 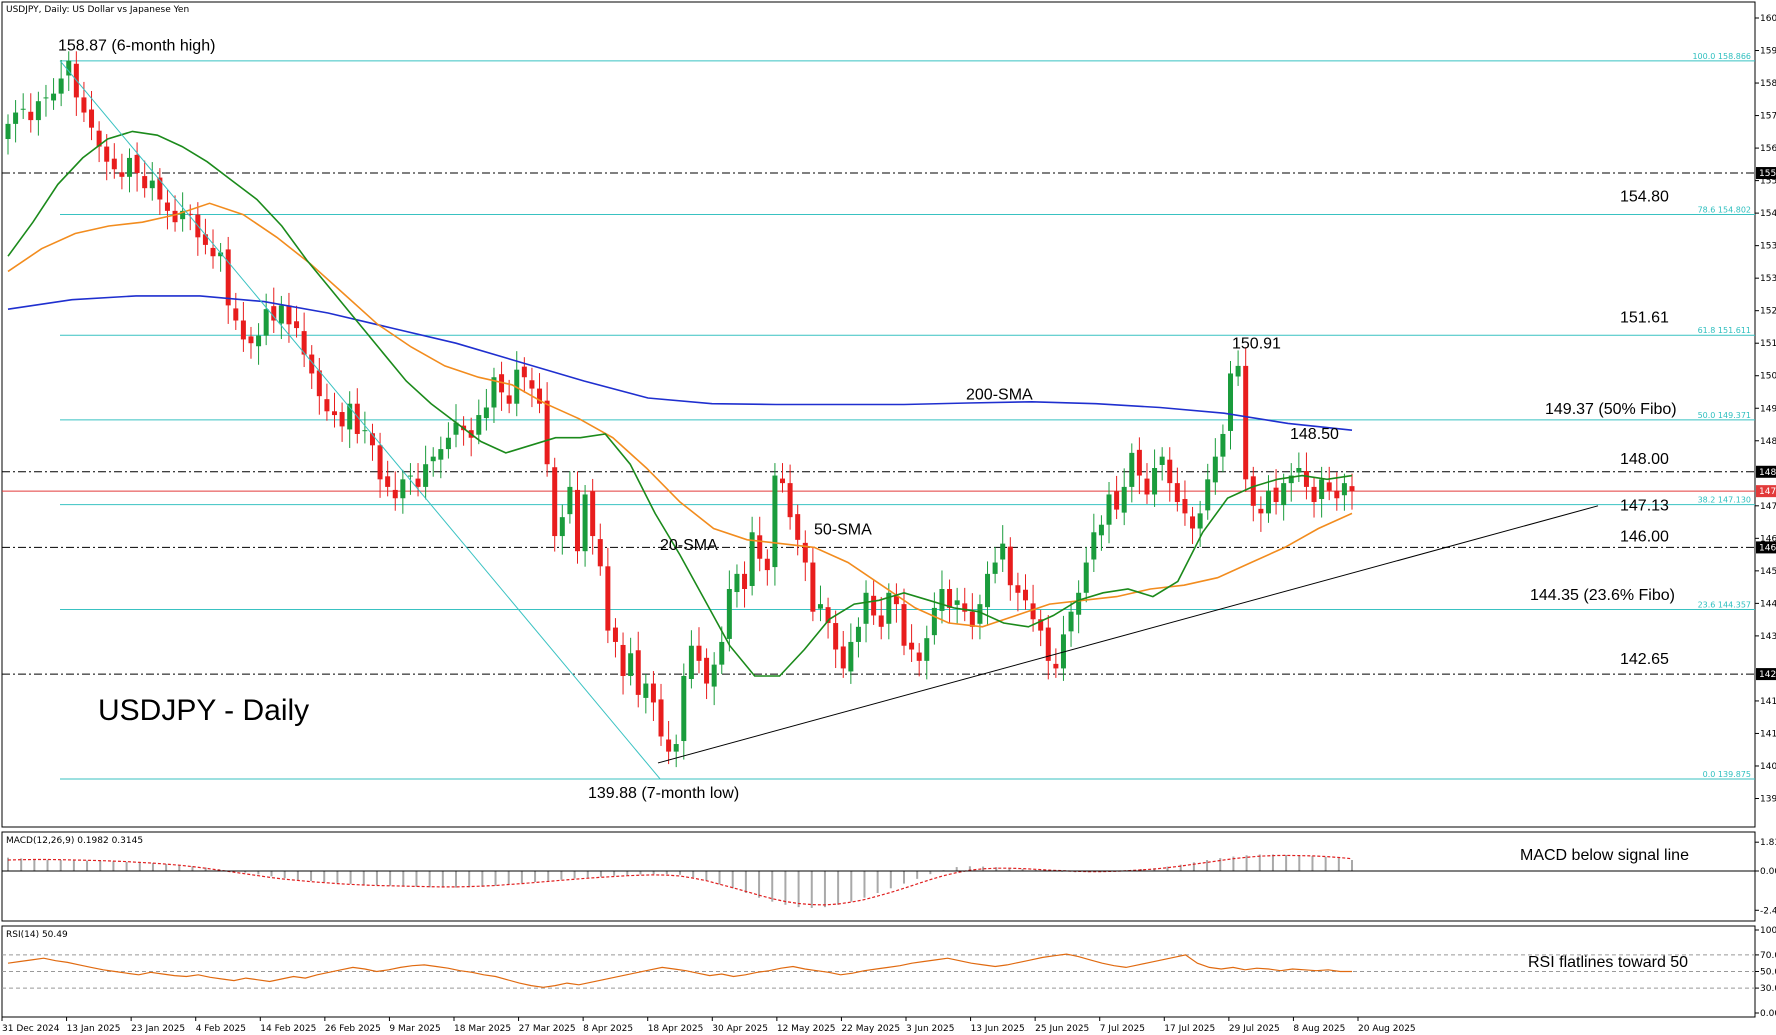 I want to click on price-axis-label: 139.360, so click(x=1768, y=800).